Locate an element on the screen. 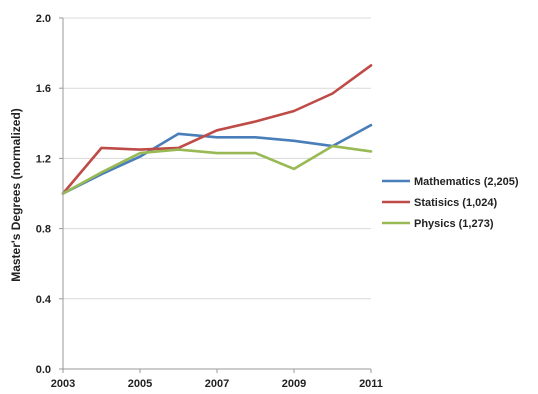 Image resolution: width=538 pixels, height=394 pixels. y-axis-title: Master's Degrees (normalized) is located at coordinates (16, 195).